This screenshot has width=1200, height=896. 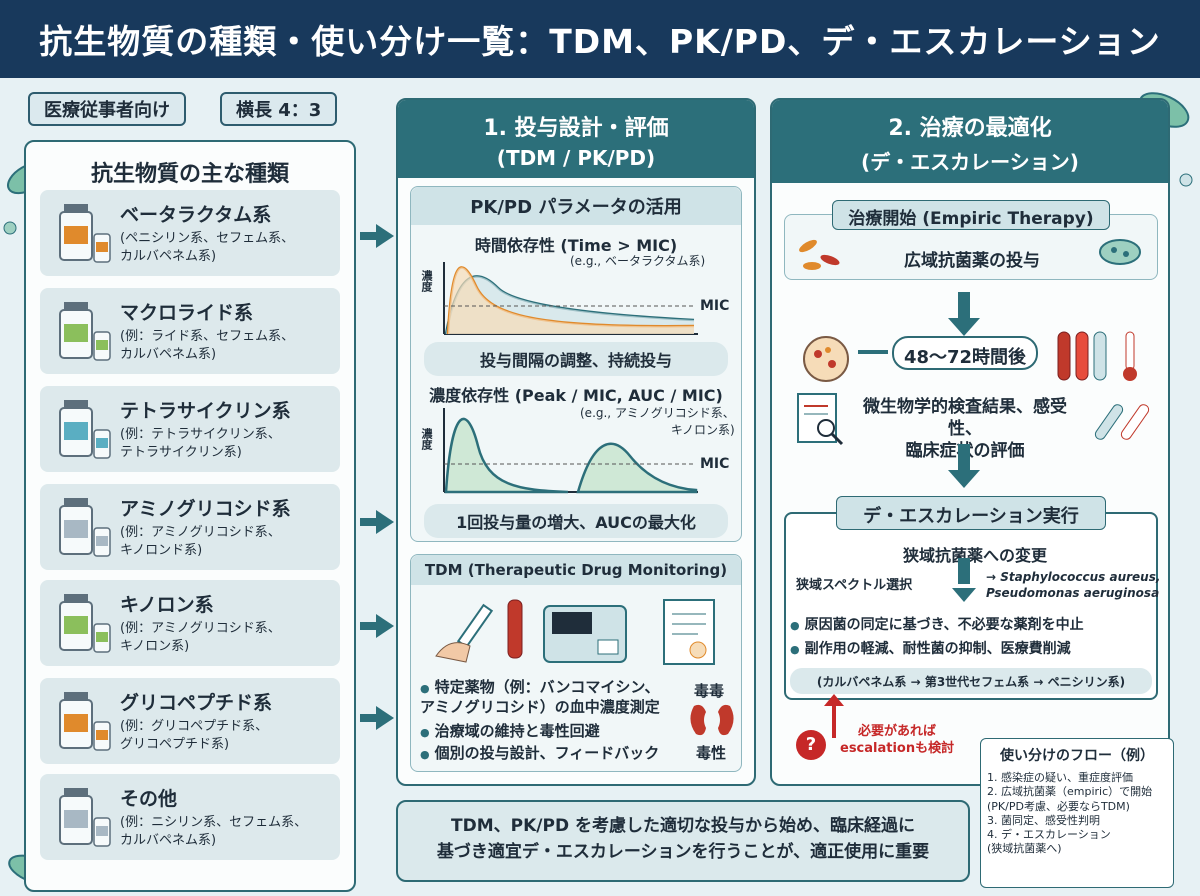 I want to click on syringe-icon, so click(x=479, y=631).